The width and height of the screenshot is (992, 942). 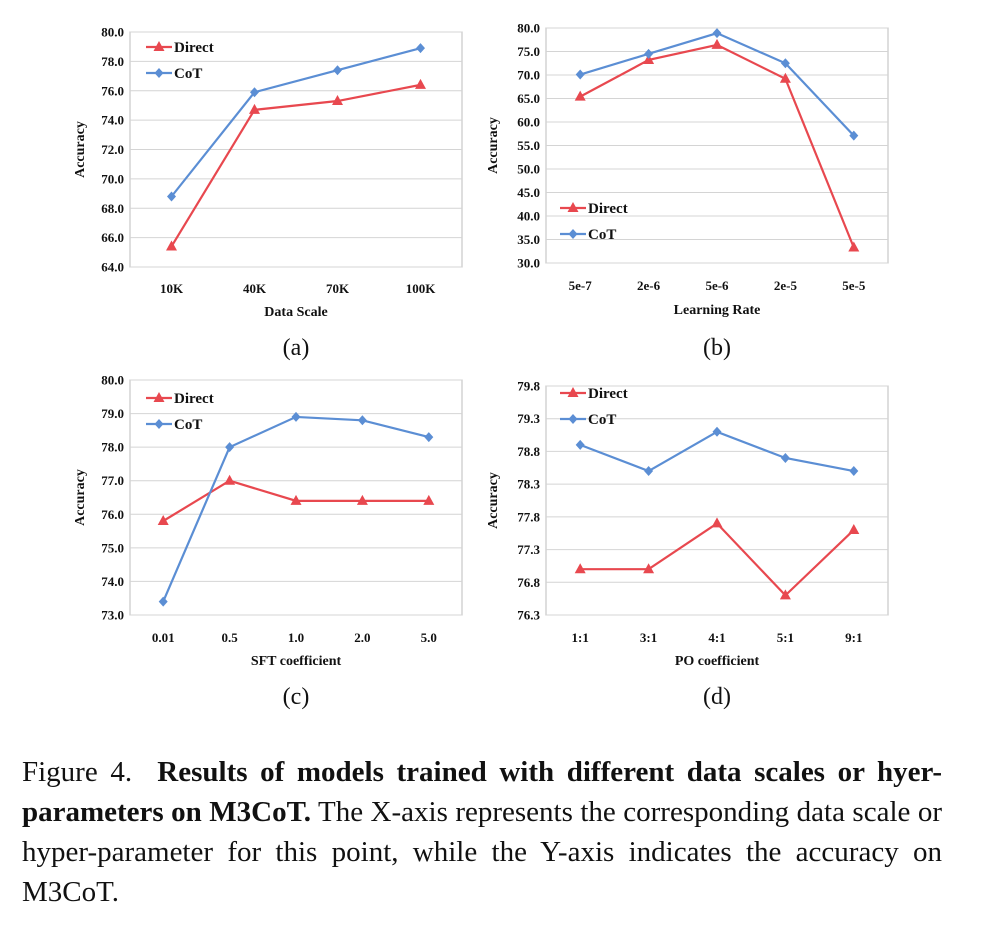 What do you see at coordinates (338, 288) in the screenshot?
I see `x-tick-label-0: 70K` at bounding box center [338, 288].